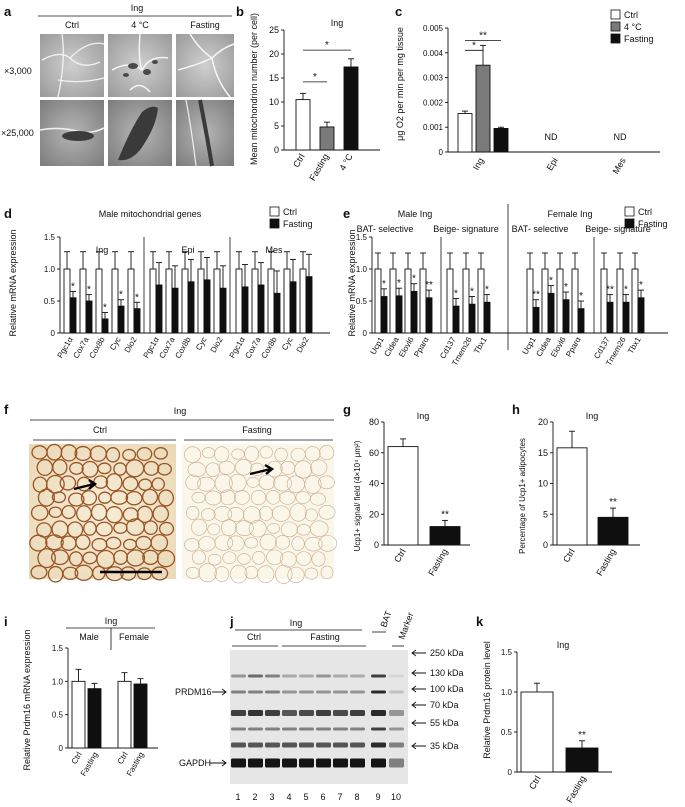 The image size is (685, 807). Describe the element at coordinates (545, 545) in the screenshot. I see `h-ytick-label-0: 0` at that location.